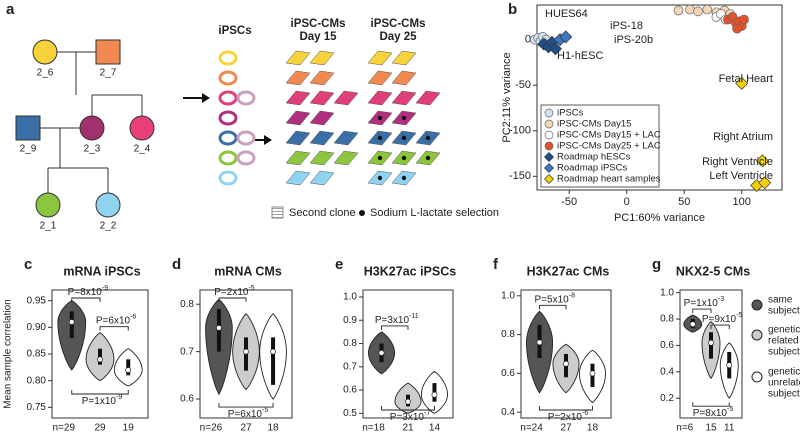 This screenshot has height=433, width=800. What do you see at coordinates (784, 372) in the screenshot?
I see `legend-label: genetically` at bounding box center [784, 372].